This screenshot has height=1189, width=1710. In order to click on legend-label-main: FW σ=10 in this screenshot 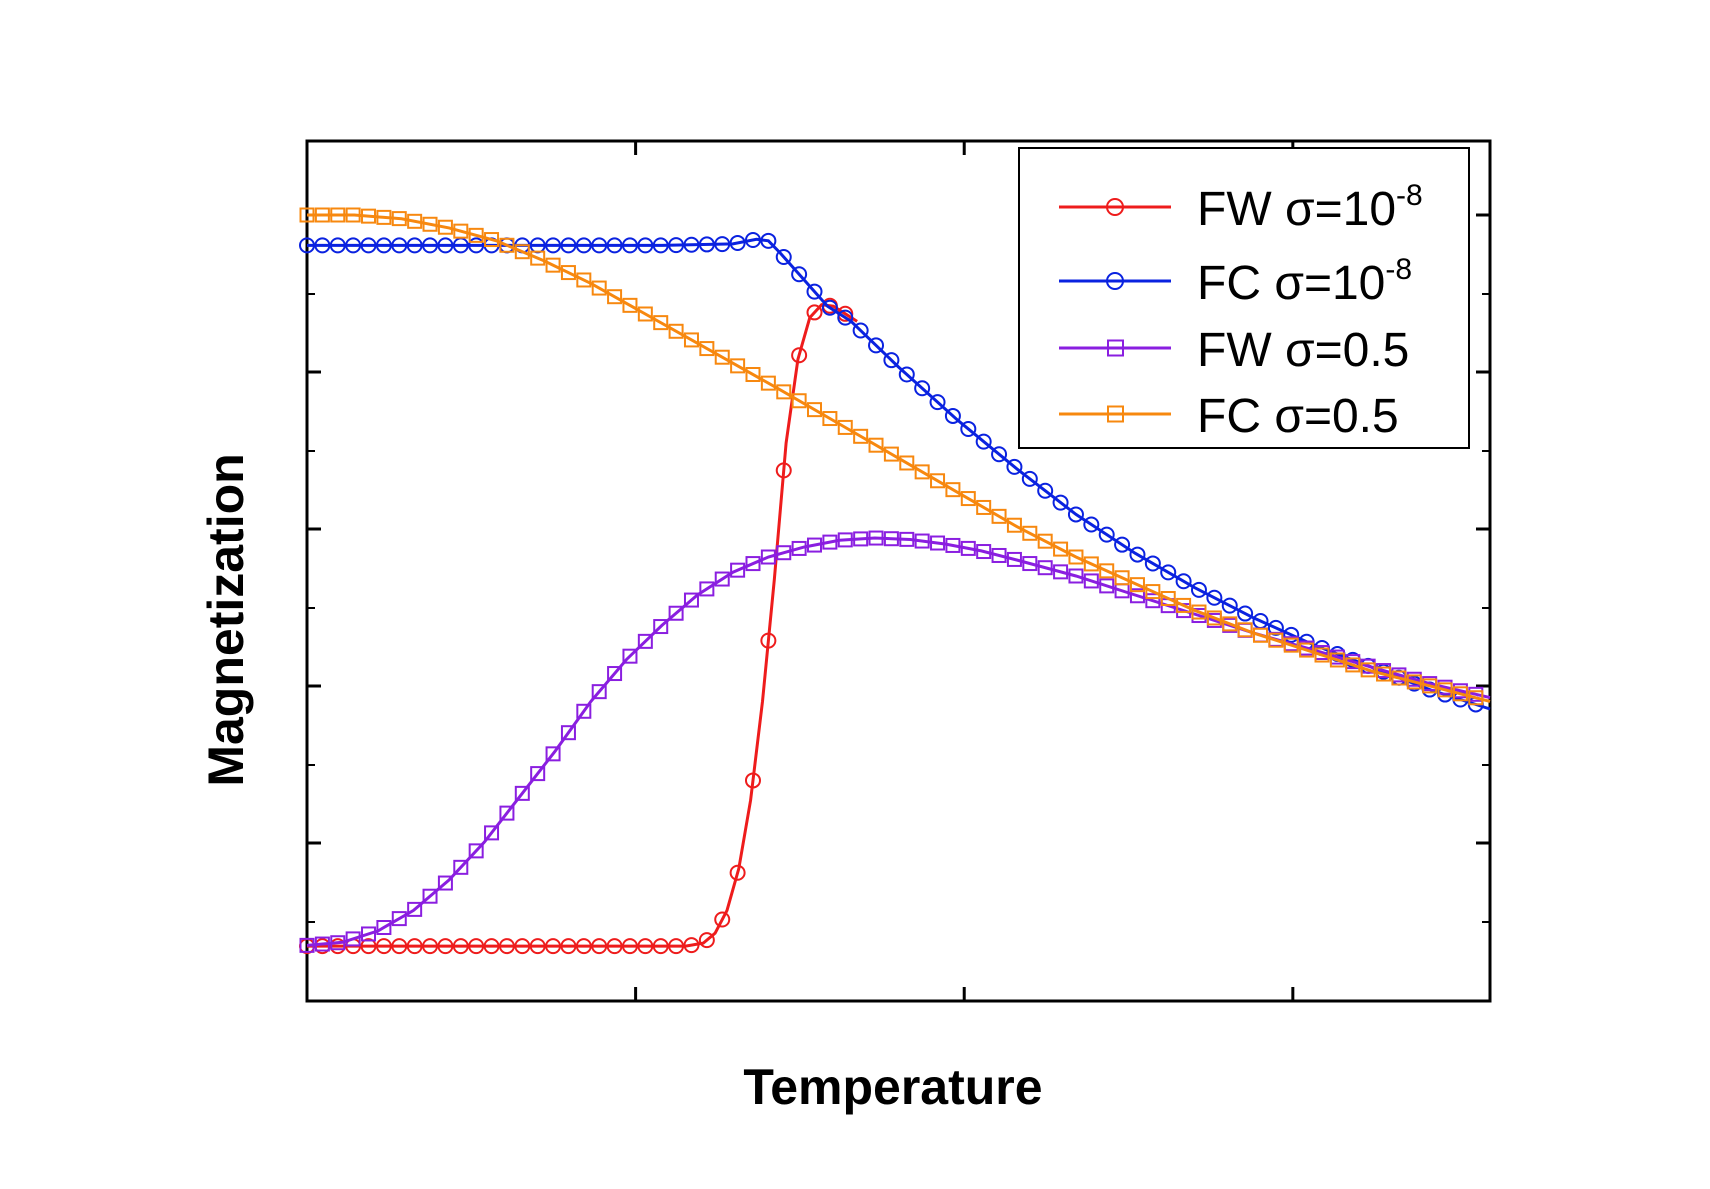, I will do `click(1296, 209)`.